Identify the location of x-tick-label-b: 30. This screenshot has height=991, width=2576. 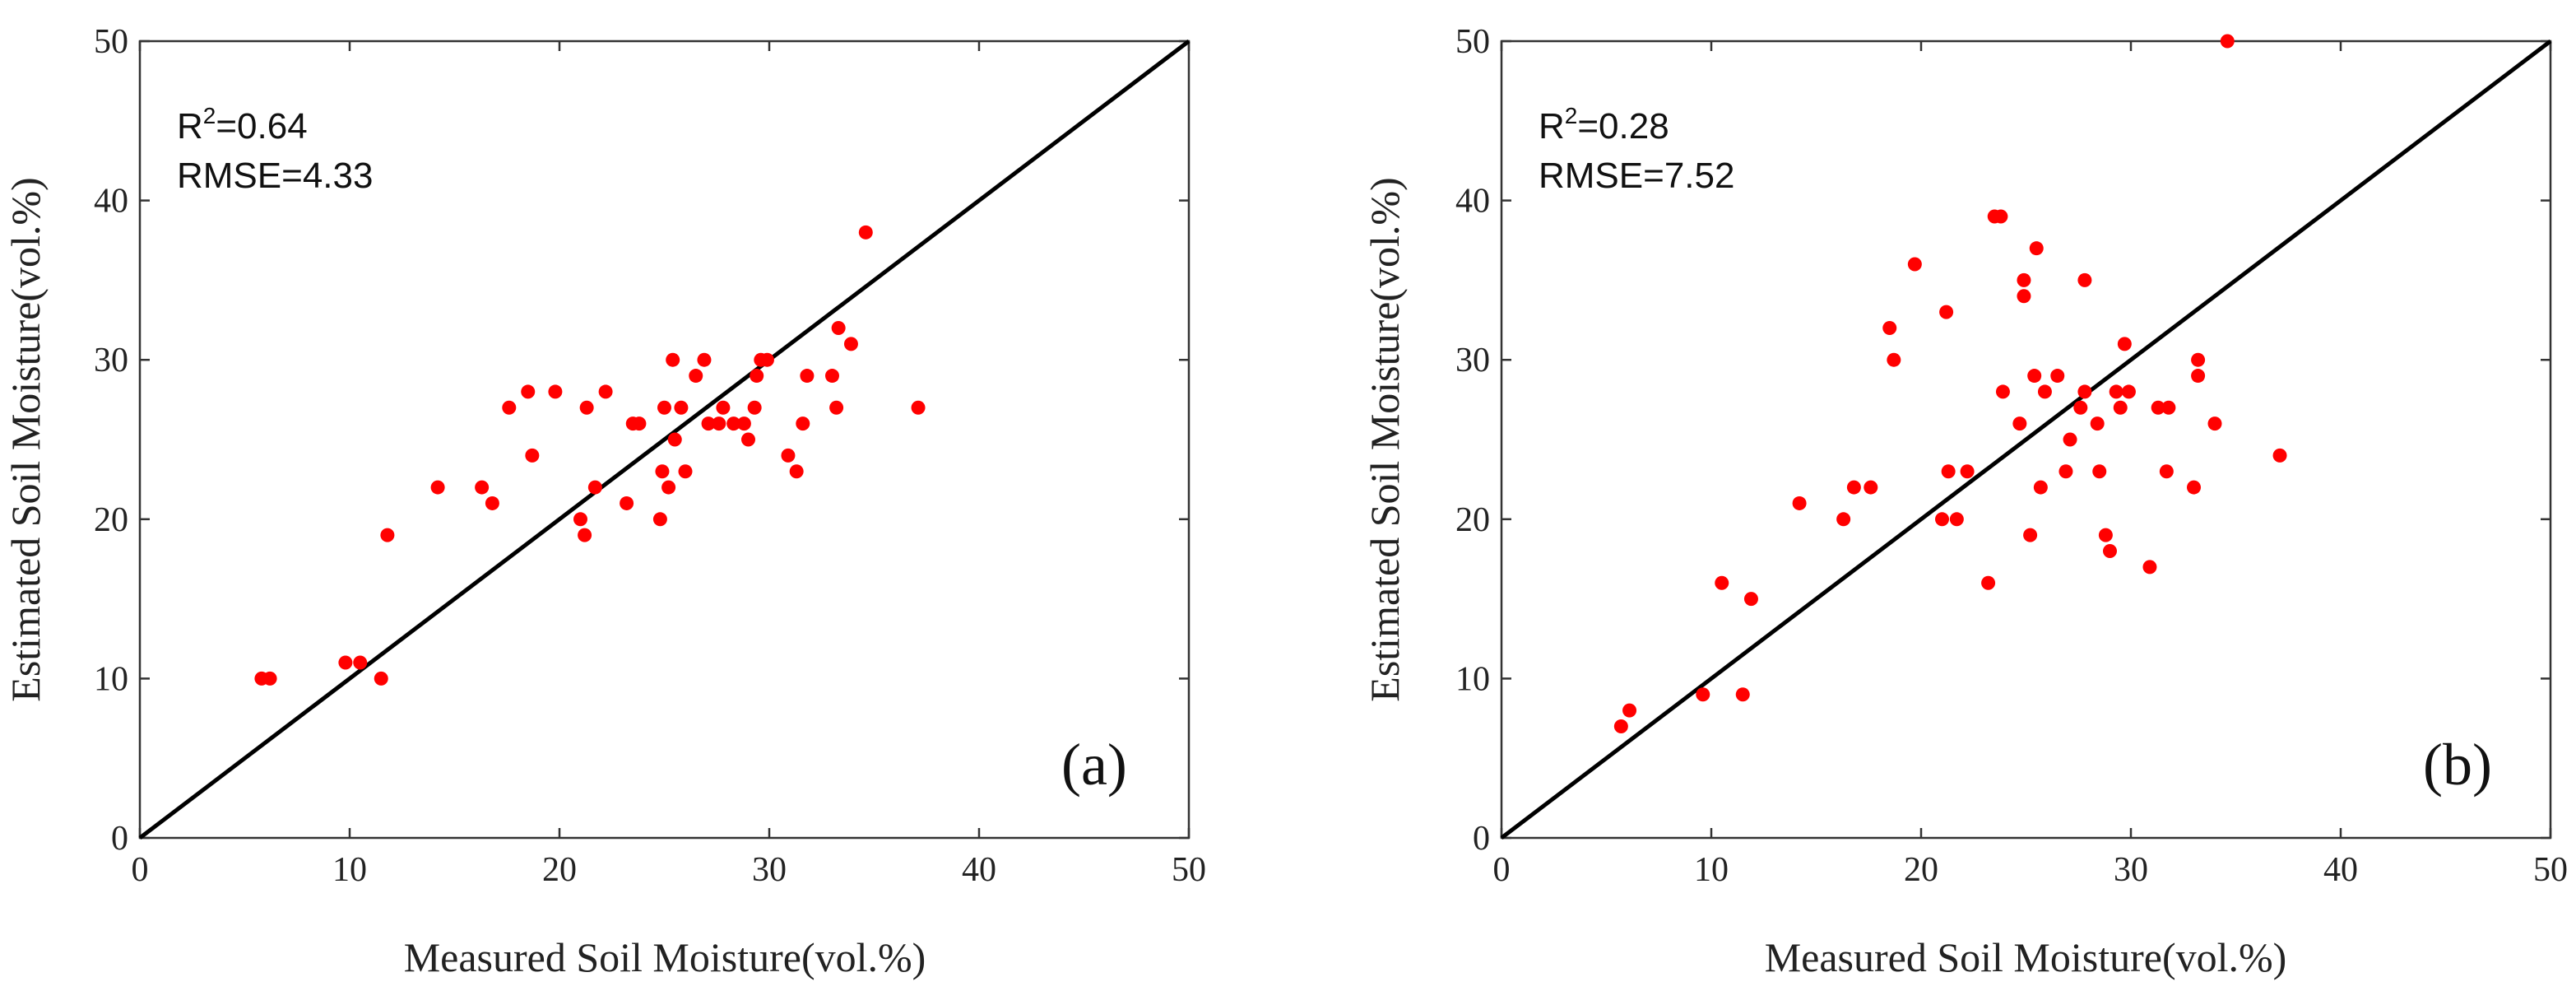
(2131, 870).